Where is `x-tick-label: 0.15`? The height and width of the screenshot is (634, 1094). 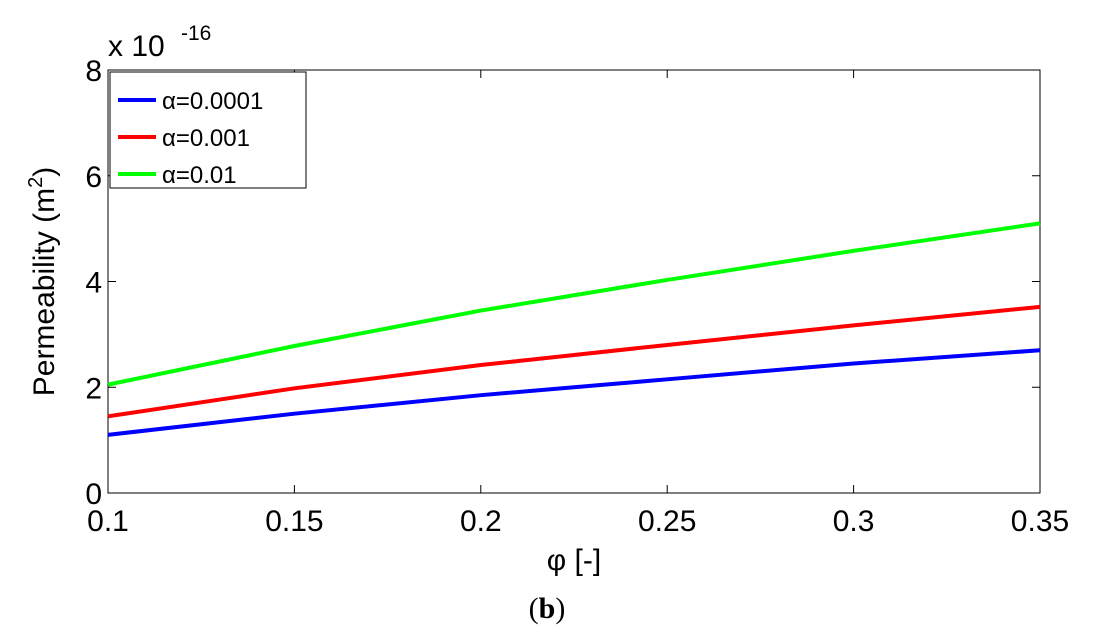 x-tick-label: 0.15 is located at coordinates (294, 521).